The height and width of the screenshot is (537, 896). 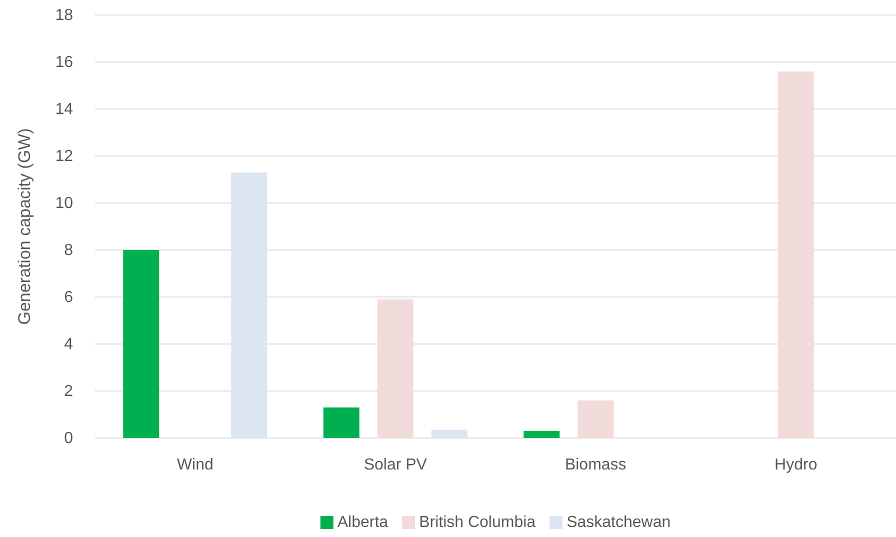 What do you see at coordinates (69, 297) in the screenshot?
I see `y-tick-label: 6` at bounding box center [69, 297].